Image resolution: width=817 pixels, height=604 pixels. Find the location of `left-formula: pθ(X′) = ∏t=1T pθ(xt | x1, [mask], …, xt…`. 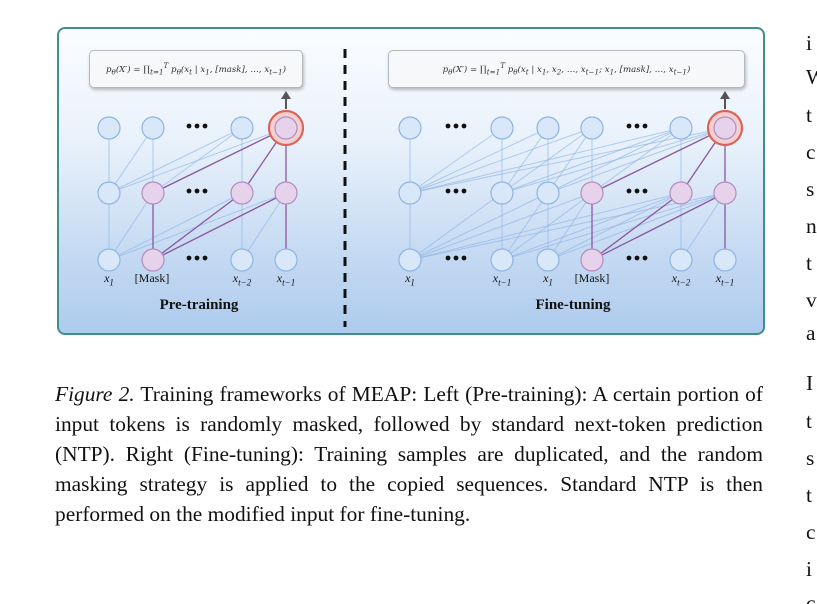

left-formula: pθ(X′) = ∏t=1T pθ(xt | x1, [mask], …, xt… is located at coordinates (196, 69).